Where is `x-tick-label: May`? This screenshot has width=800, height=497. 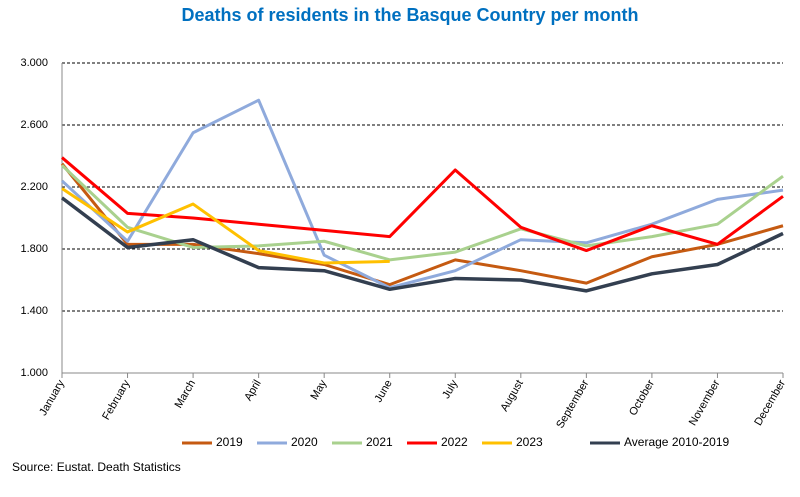 x-tick-label: May is located at coordinates (319, 390).